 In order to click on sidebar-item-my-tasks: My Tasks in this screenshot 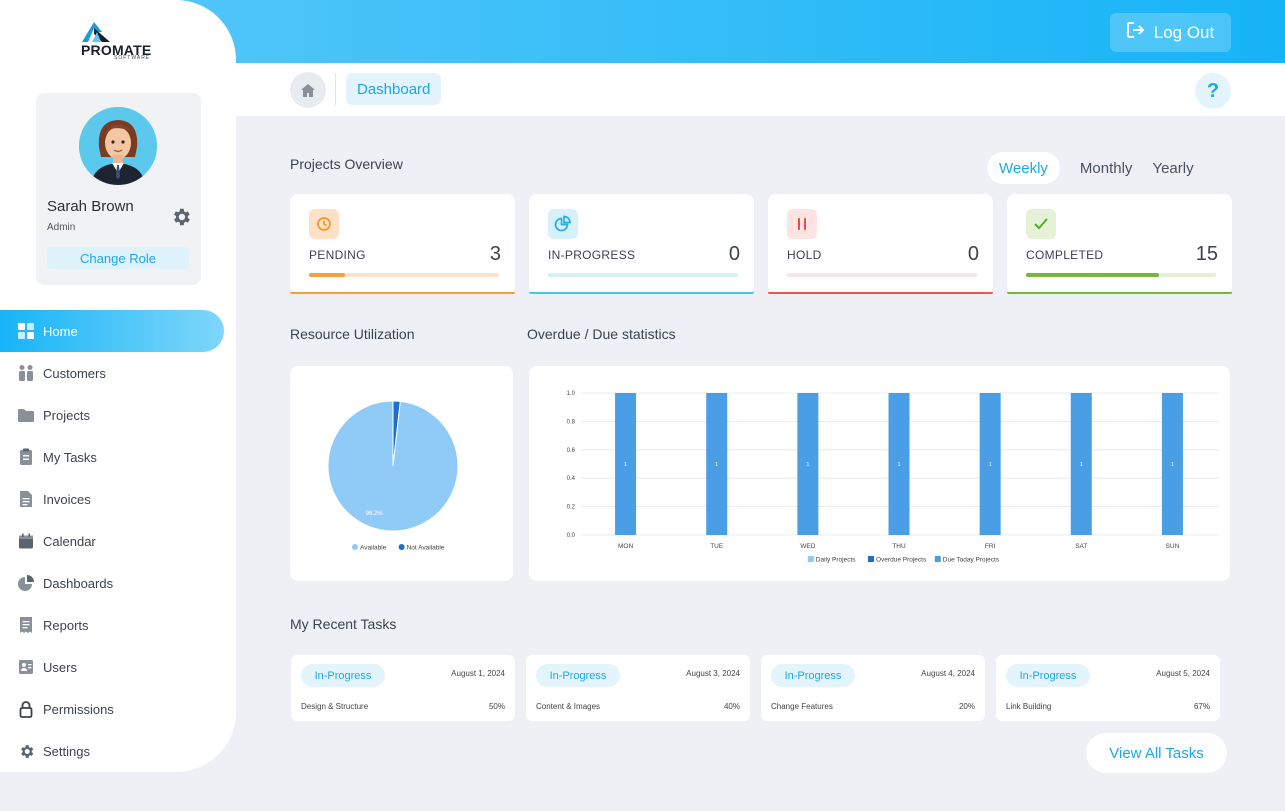, I will do `click(118, 457)`.